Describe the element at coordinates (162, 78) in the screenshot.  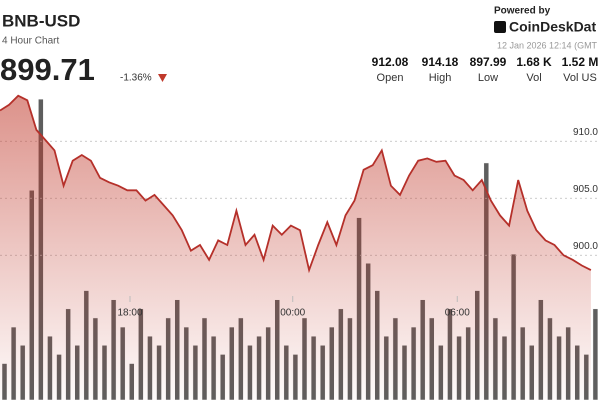
I see `down-arrow` at that location.